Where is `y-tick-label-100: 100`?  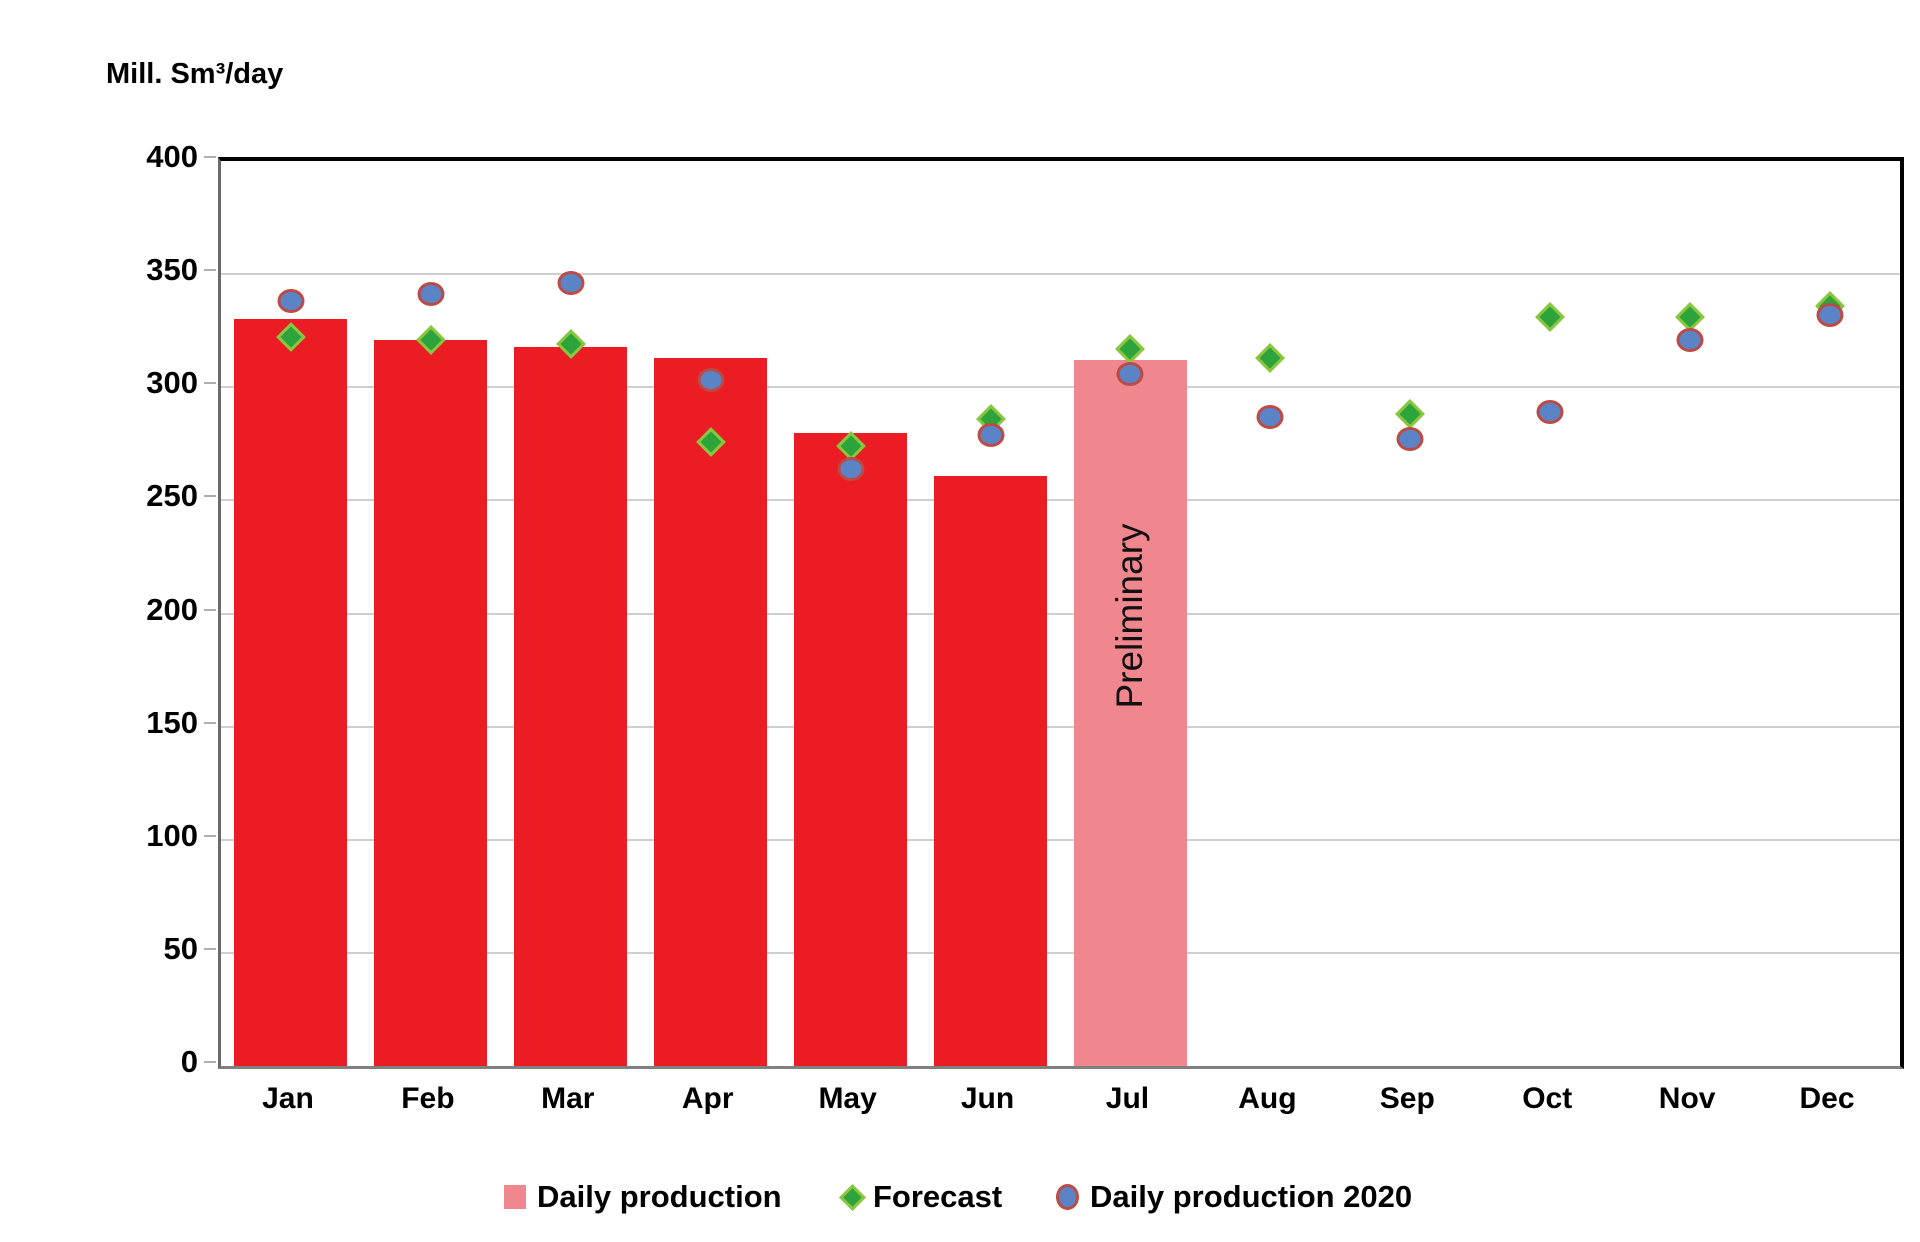
y-tick-label-100: 100 is located at coordinates (172, 835).